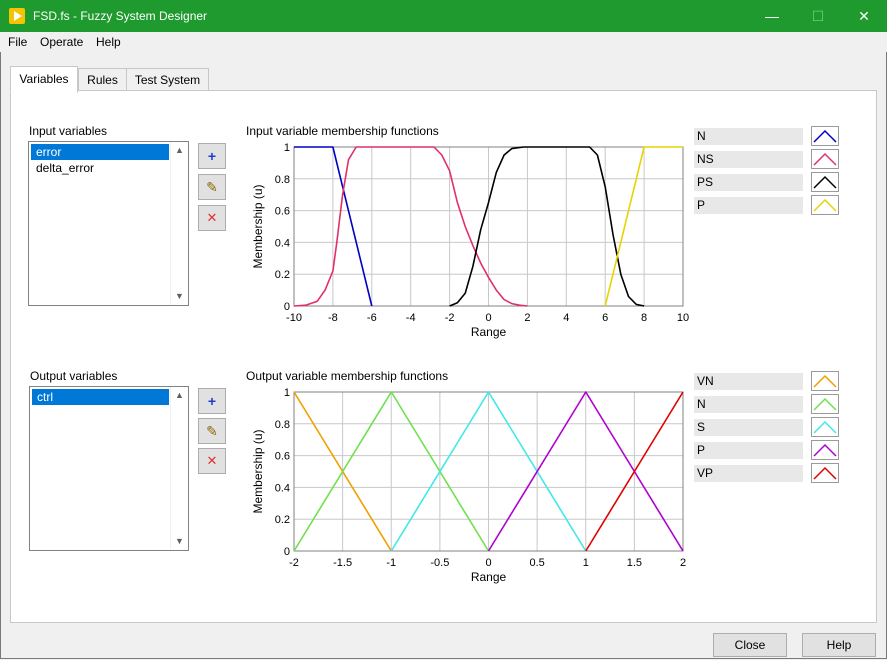 The height and width of the screenshot is (660, 887). I want to click on menu-help: Help, so click(108, 42).